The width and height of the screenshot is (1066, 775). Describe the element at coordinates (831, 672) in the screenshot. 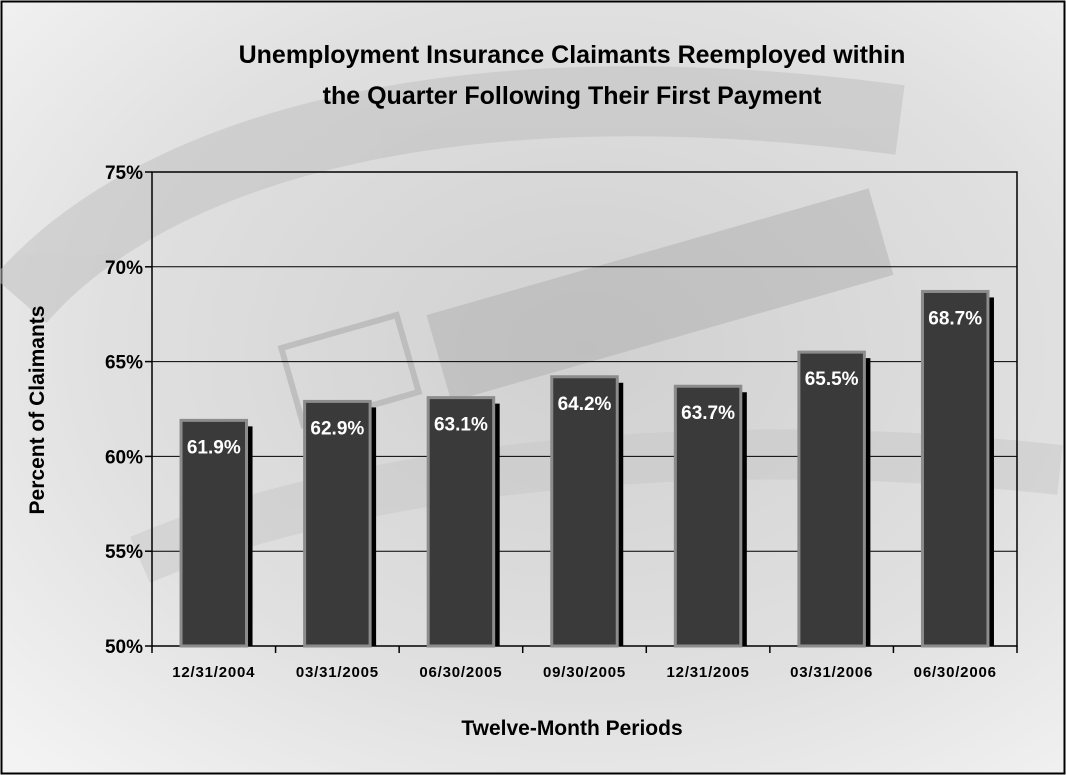

I see `x-tick-label: 03/31/2006` at that location.